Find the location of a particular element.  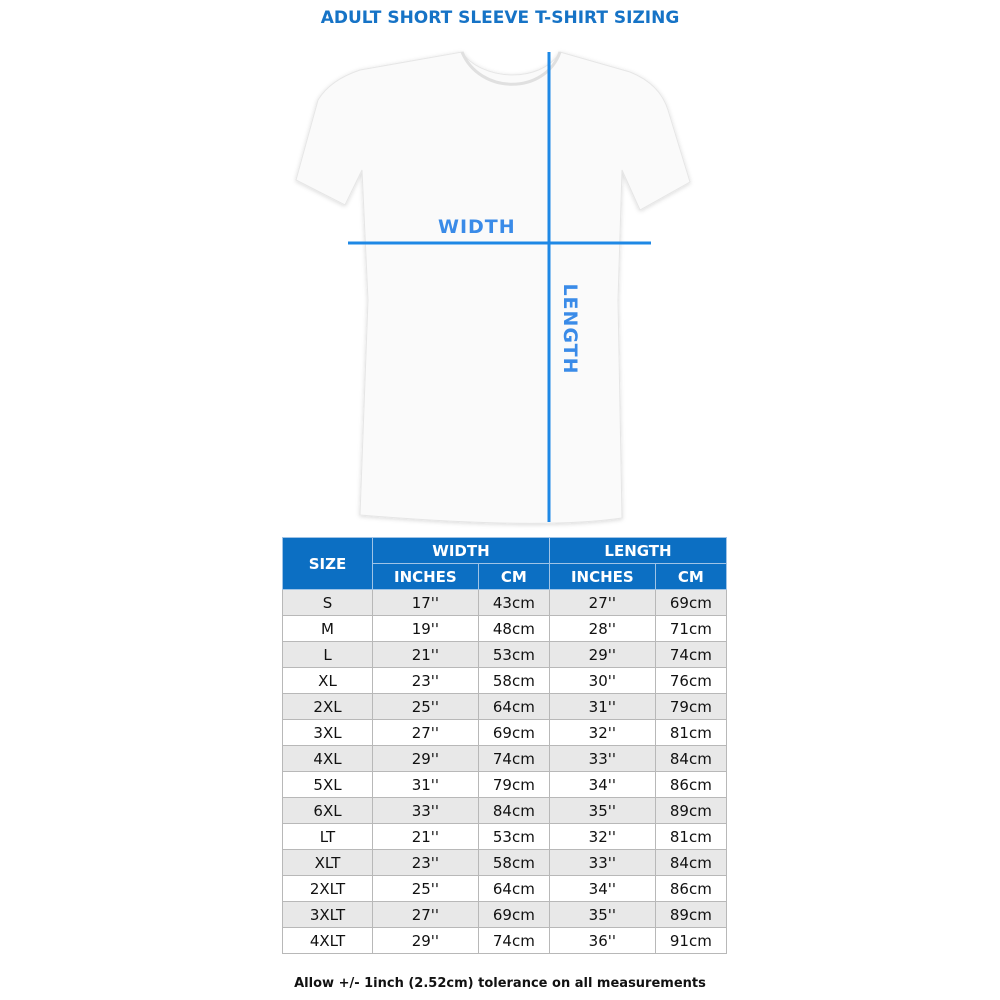

width-cm-cell: 84cm is located at coordinates (513, 810).